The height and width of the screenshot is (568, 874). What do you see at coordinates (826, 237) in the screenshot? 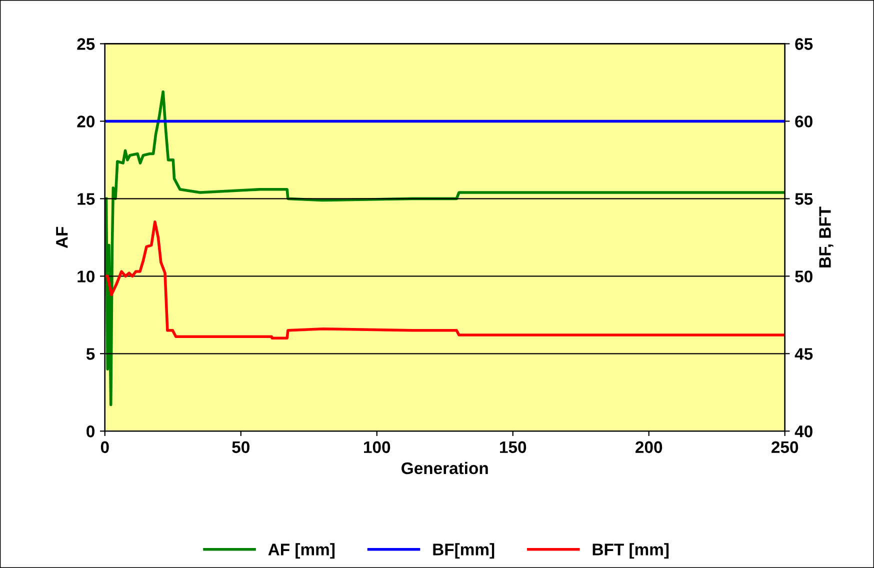
I see `y2-axis-title: BF, BFT` at bounding box center [826, 237].